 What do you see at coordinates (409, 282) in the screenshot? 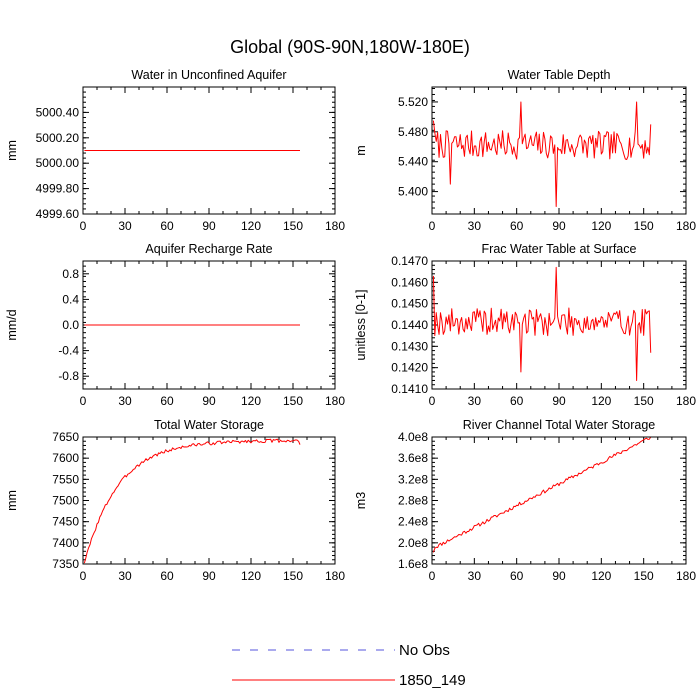
I see `y-tick-label: 0.1460` at bounding box center [409, 282].